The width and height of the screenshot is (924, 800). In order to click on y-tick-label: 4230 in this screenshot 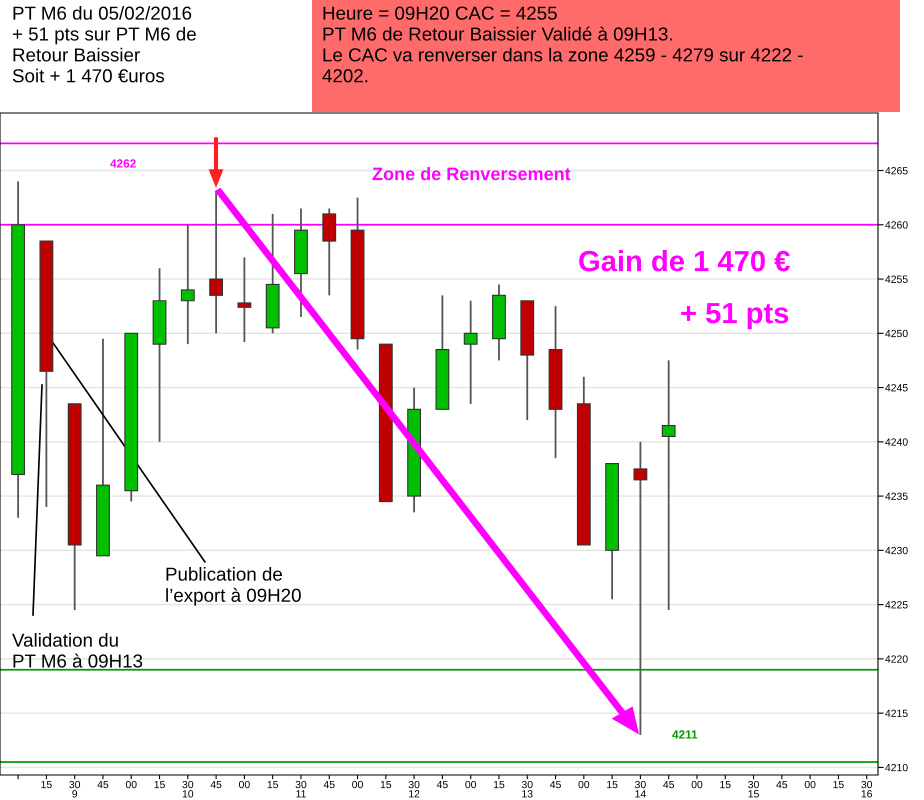, I will do `click(896, 550)`.